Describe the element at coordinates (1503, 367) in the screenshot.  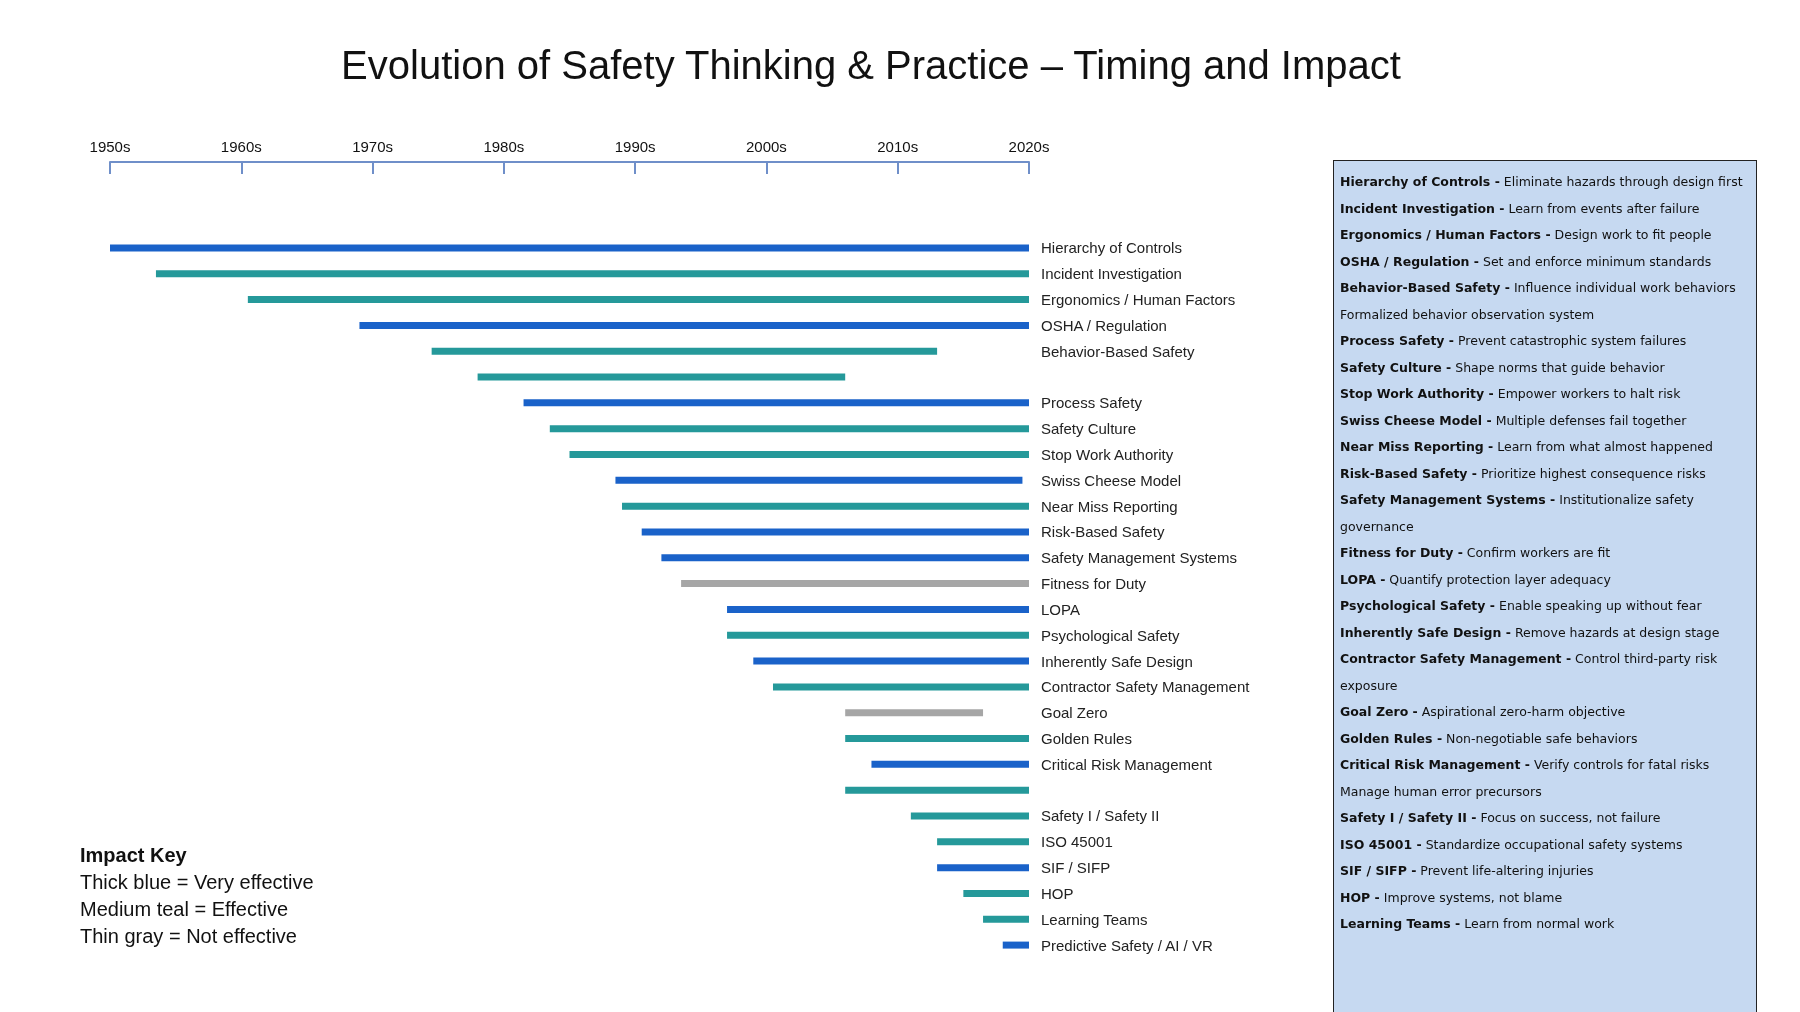
I see `text: Safety Culture - Shape norms that guide behavior` at that location.